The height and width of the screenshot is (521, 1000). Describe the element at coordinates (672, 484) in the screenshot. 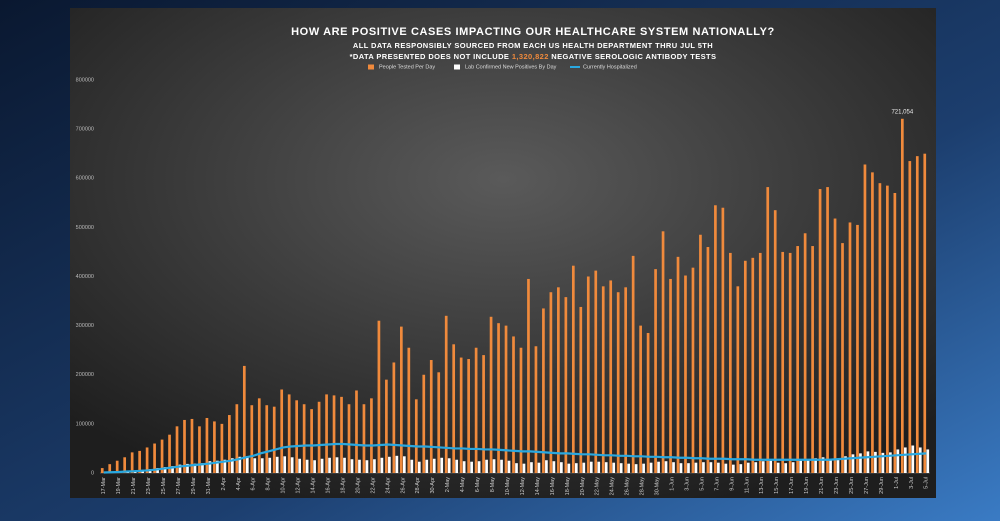

I see `x-tick-label: 1-Jun` at that location.